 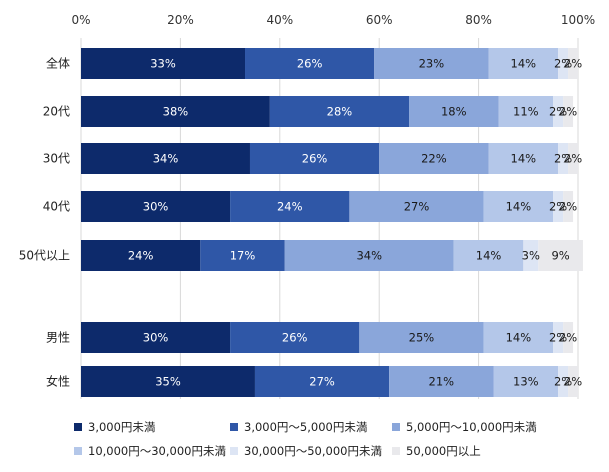 I want to click on x-tick-label: 20%, so click(x=180, y=20).